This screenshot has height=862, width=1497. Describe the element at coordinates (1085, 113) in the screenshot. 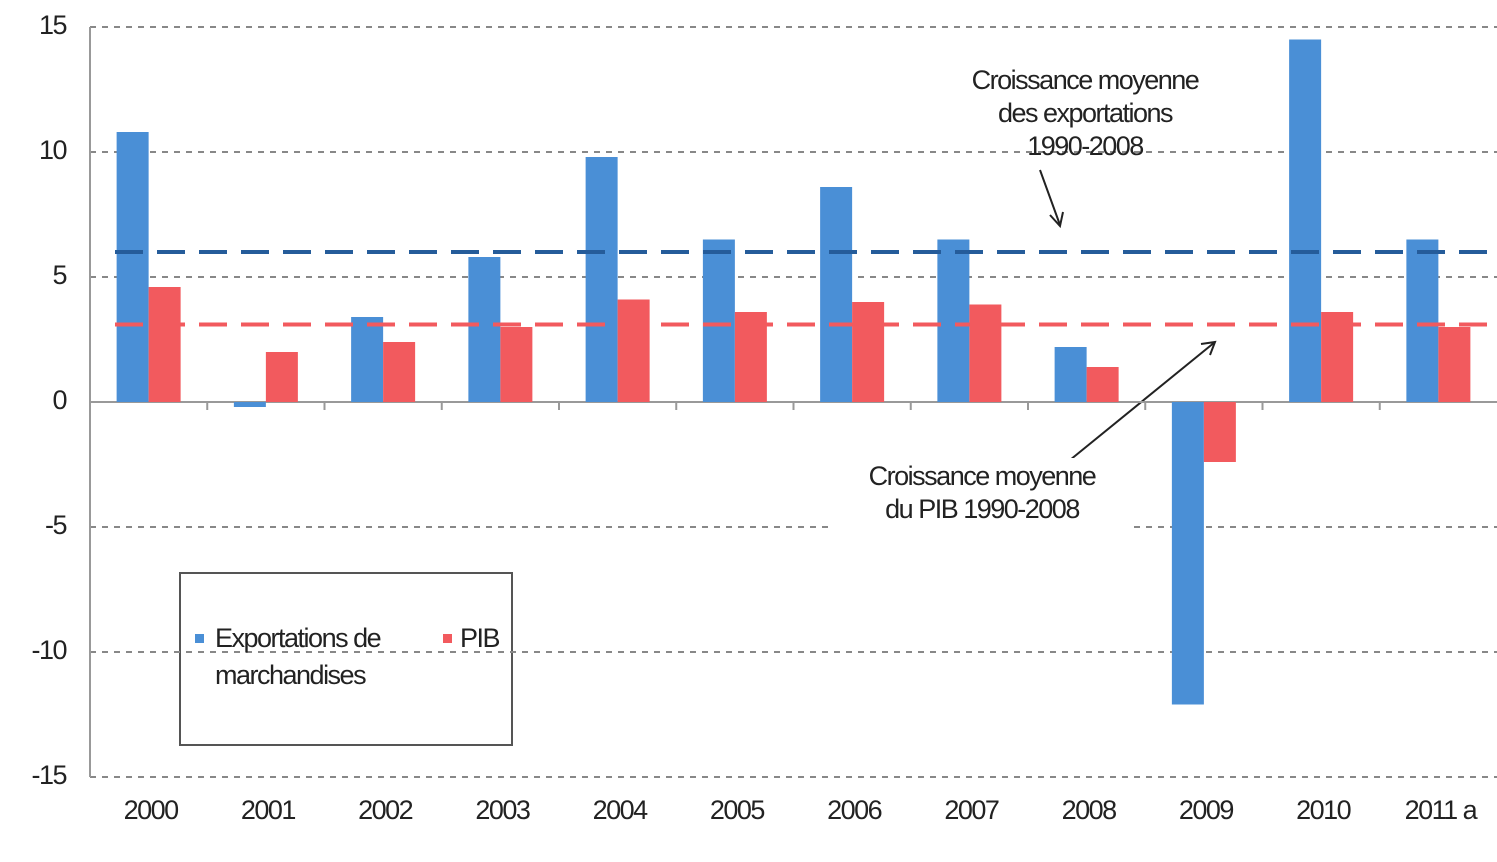

I see `annotation: des exportations` at that location.